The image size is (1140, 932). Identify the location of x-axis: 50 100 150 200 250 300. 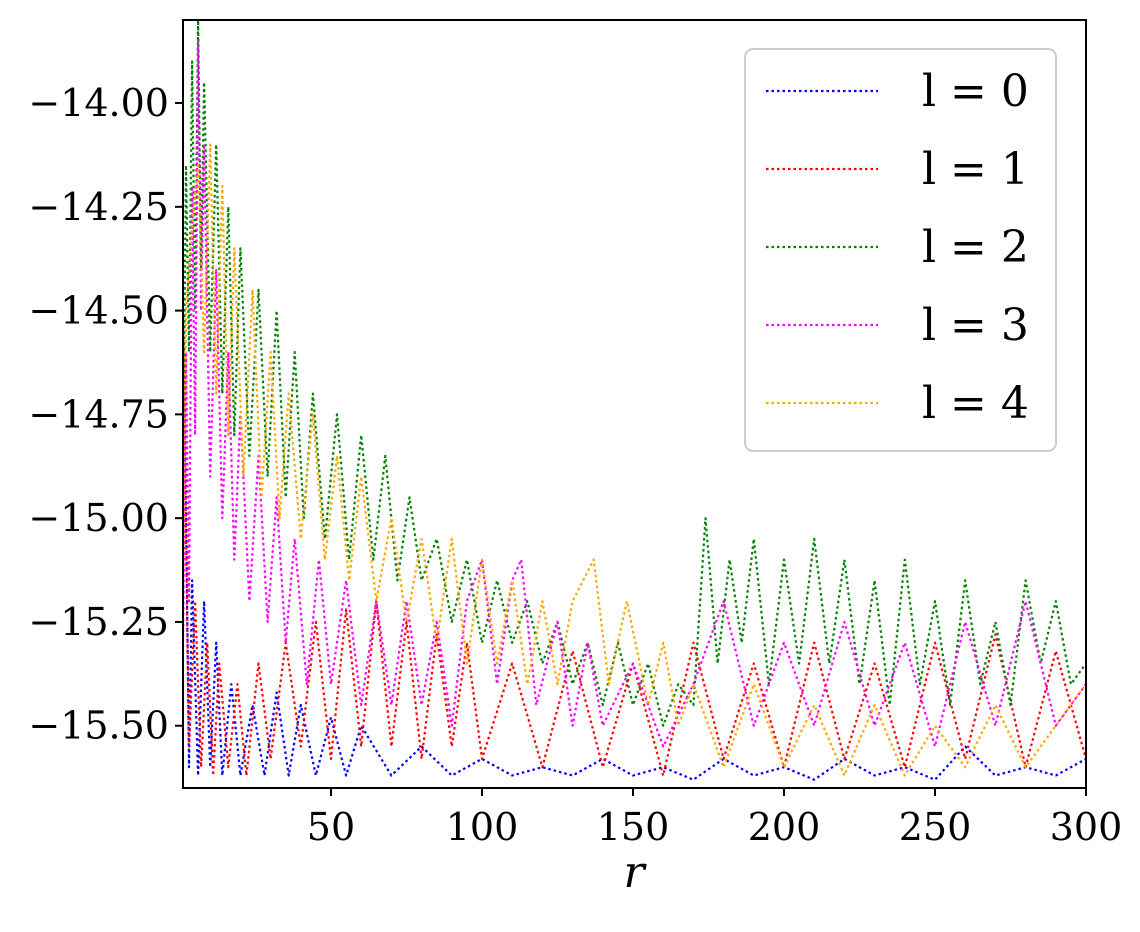
(714, 818).